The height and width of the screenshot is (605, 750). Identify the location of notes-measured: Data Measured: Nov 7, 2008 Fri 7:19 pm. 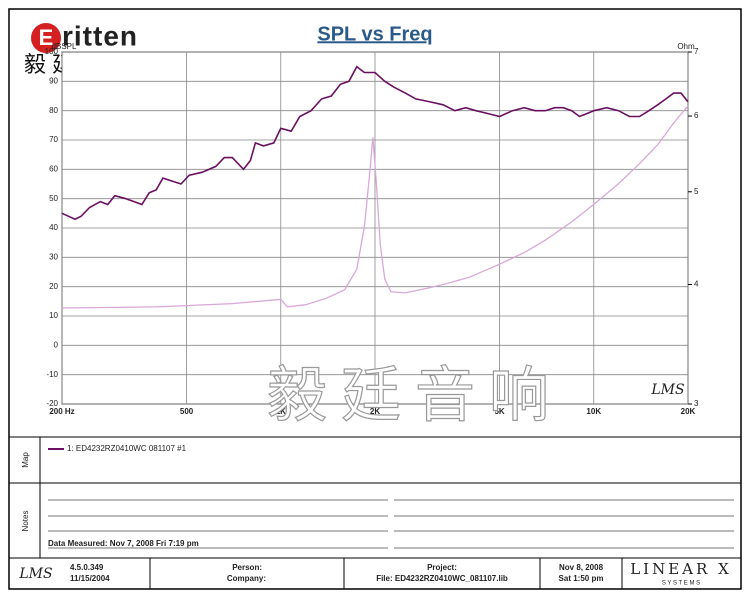
(123, 543).